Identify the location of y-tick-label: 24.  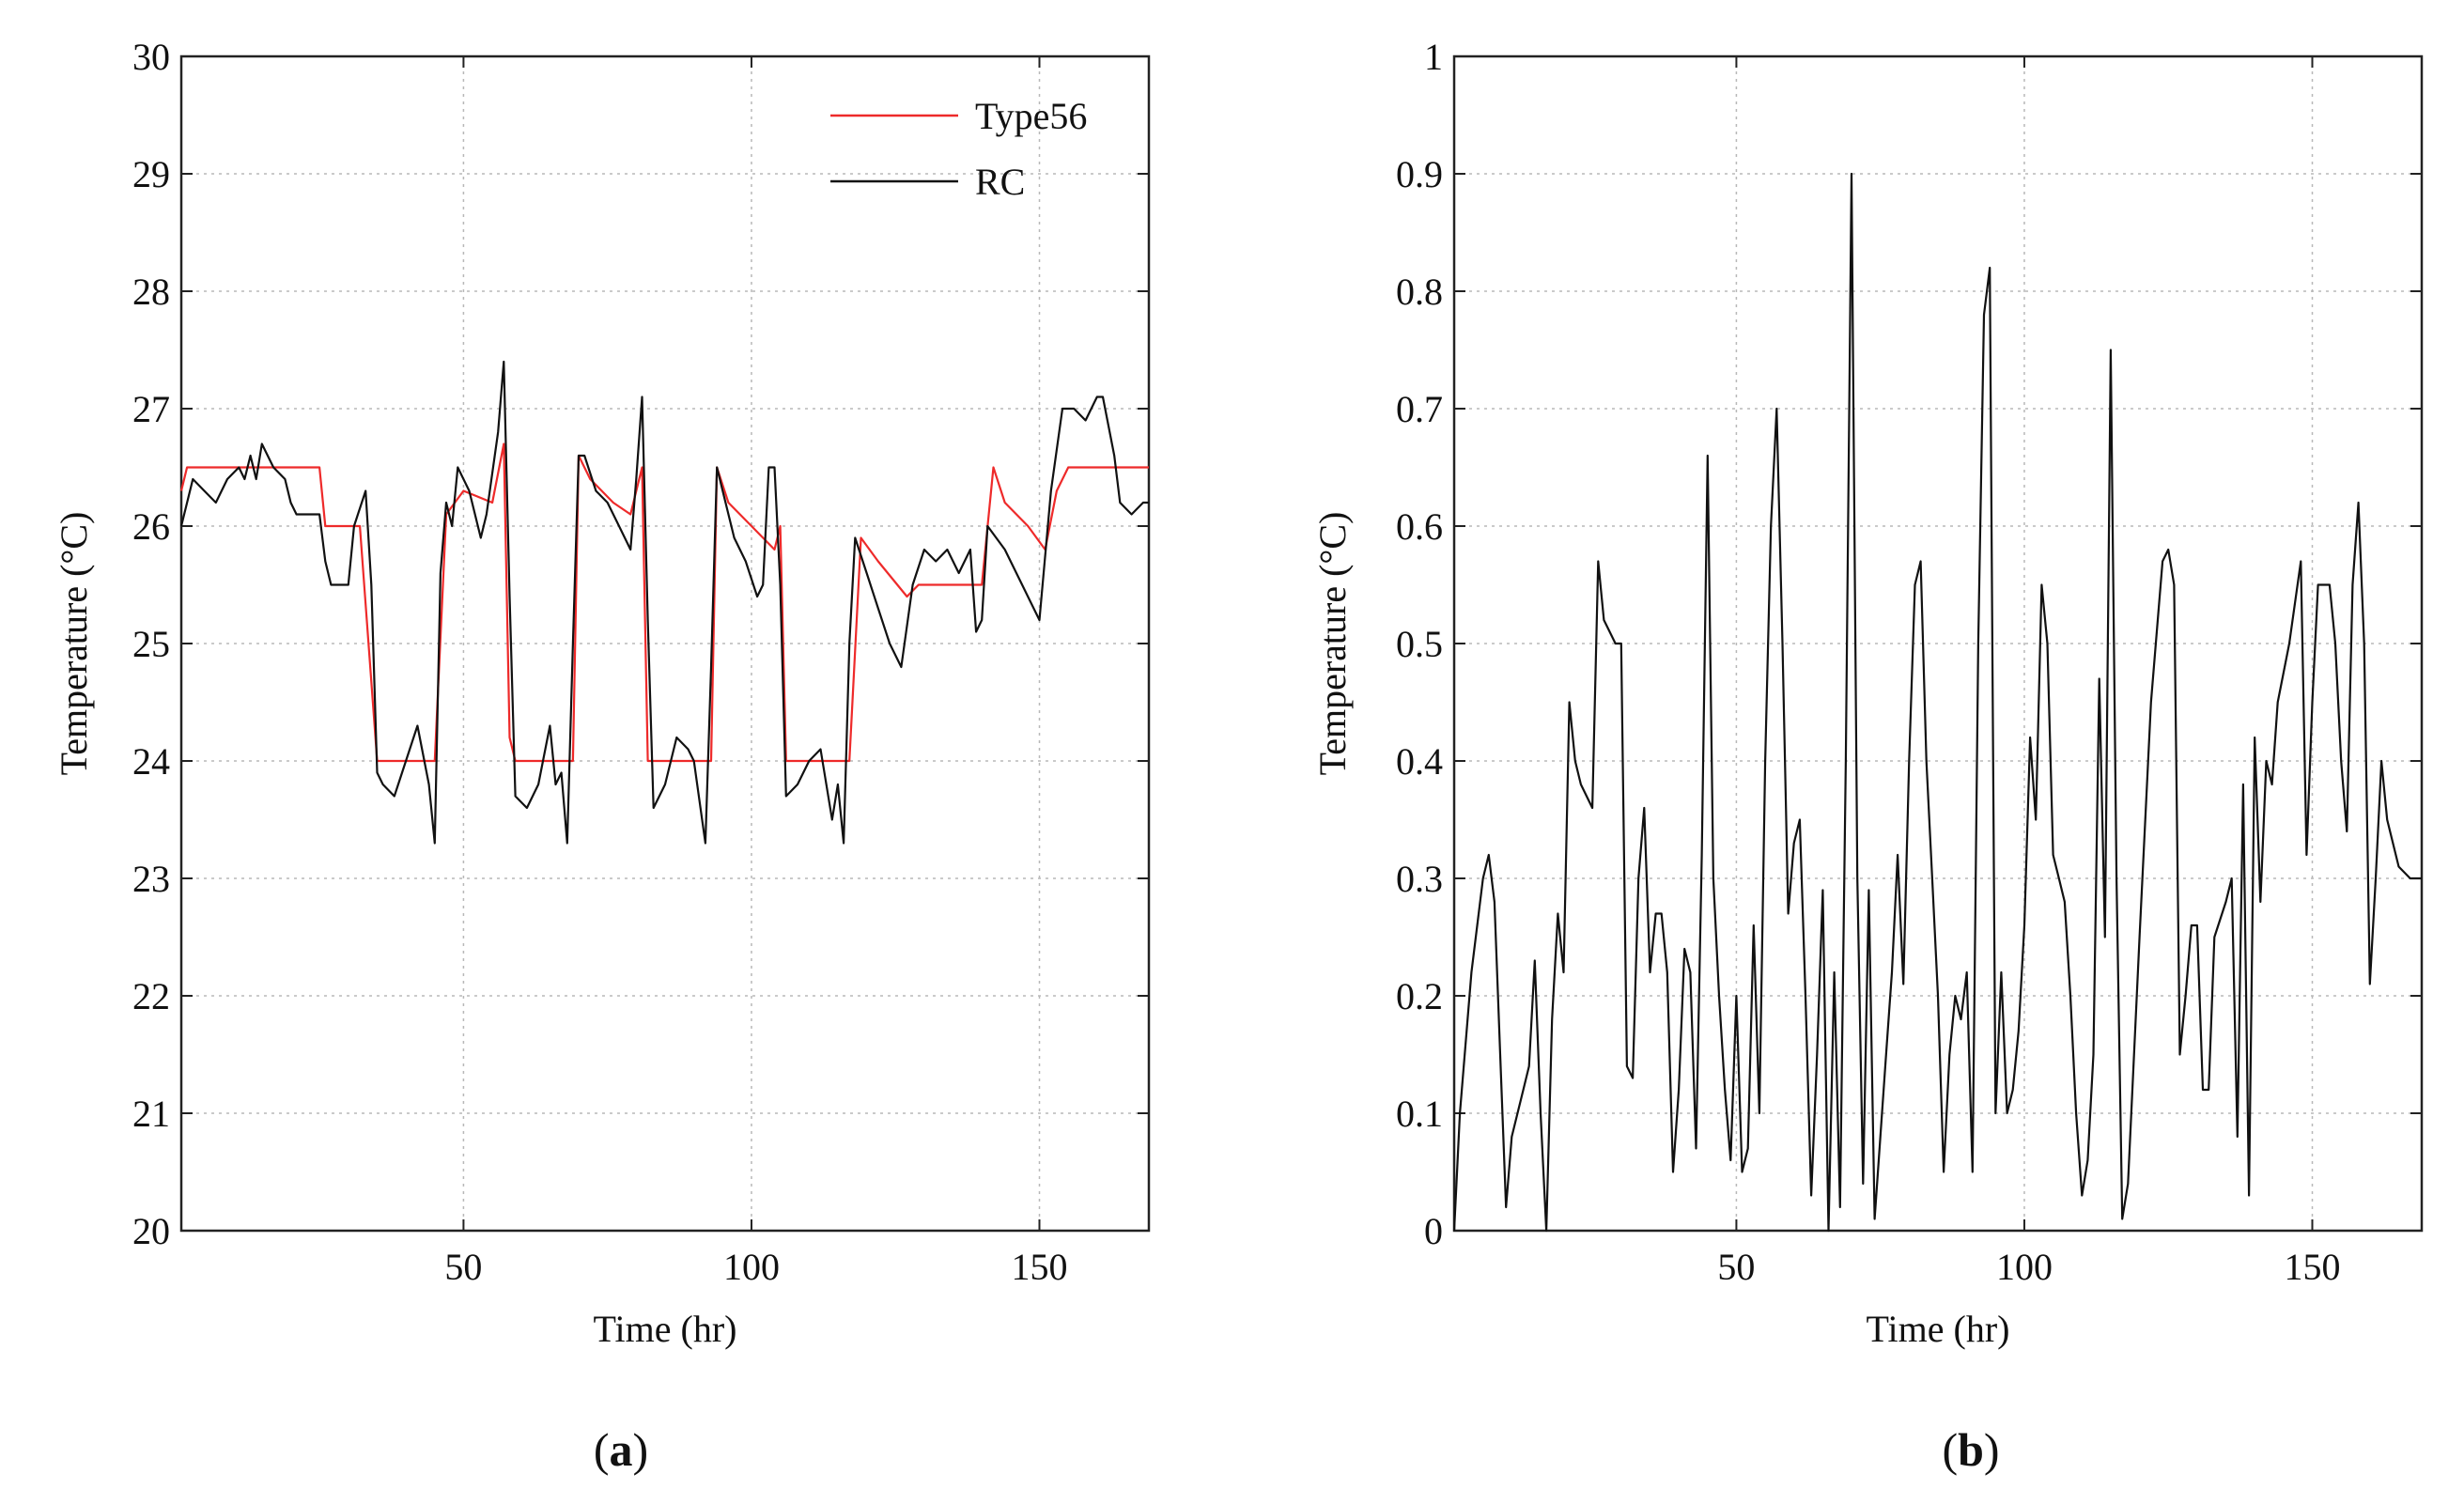
(151, 761).